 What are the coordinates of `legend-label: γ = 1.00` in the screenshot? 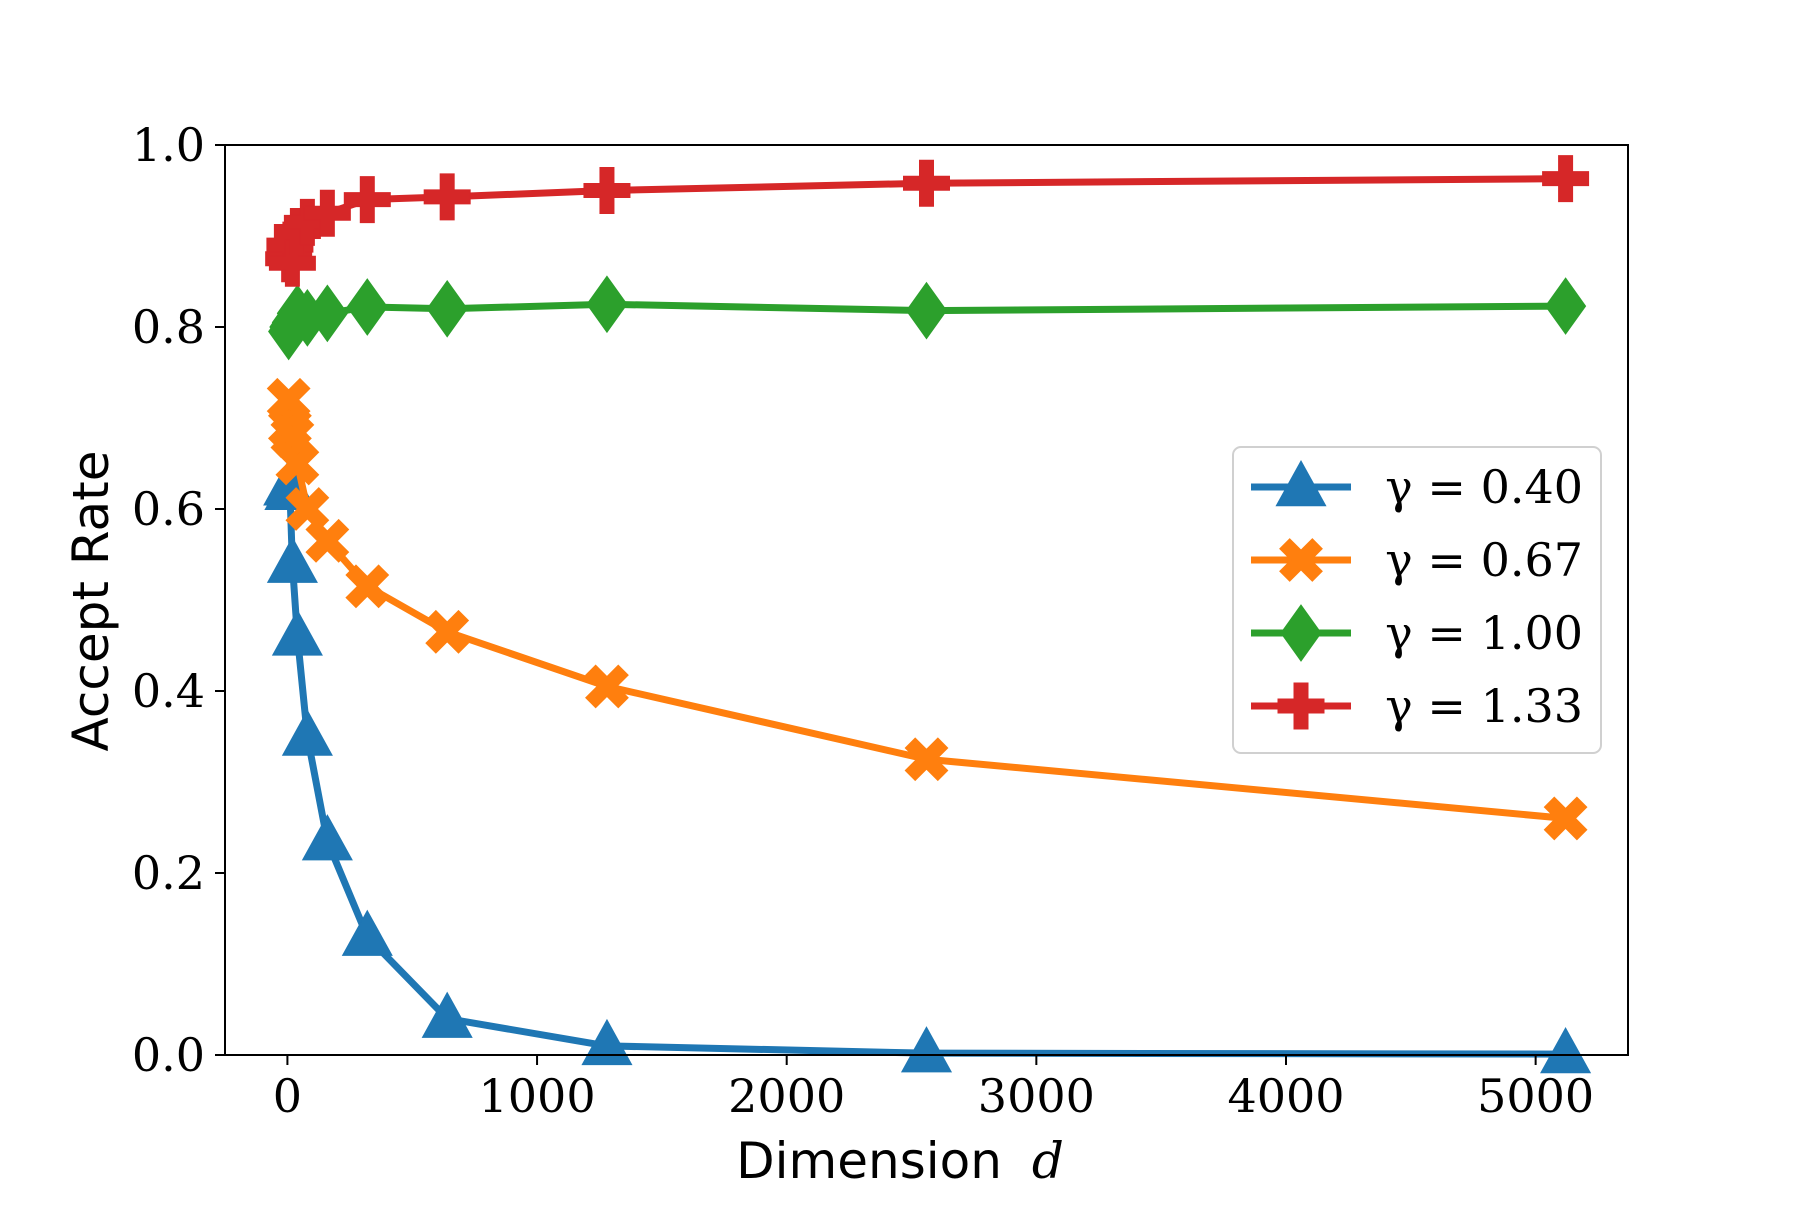 It's located at (1484, 633).